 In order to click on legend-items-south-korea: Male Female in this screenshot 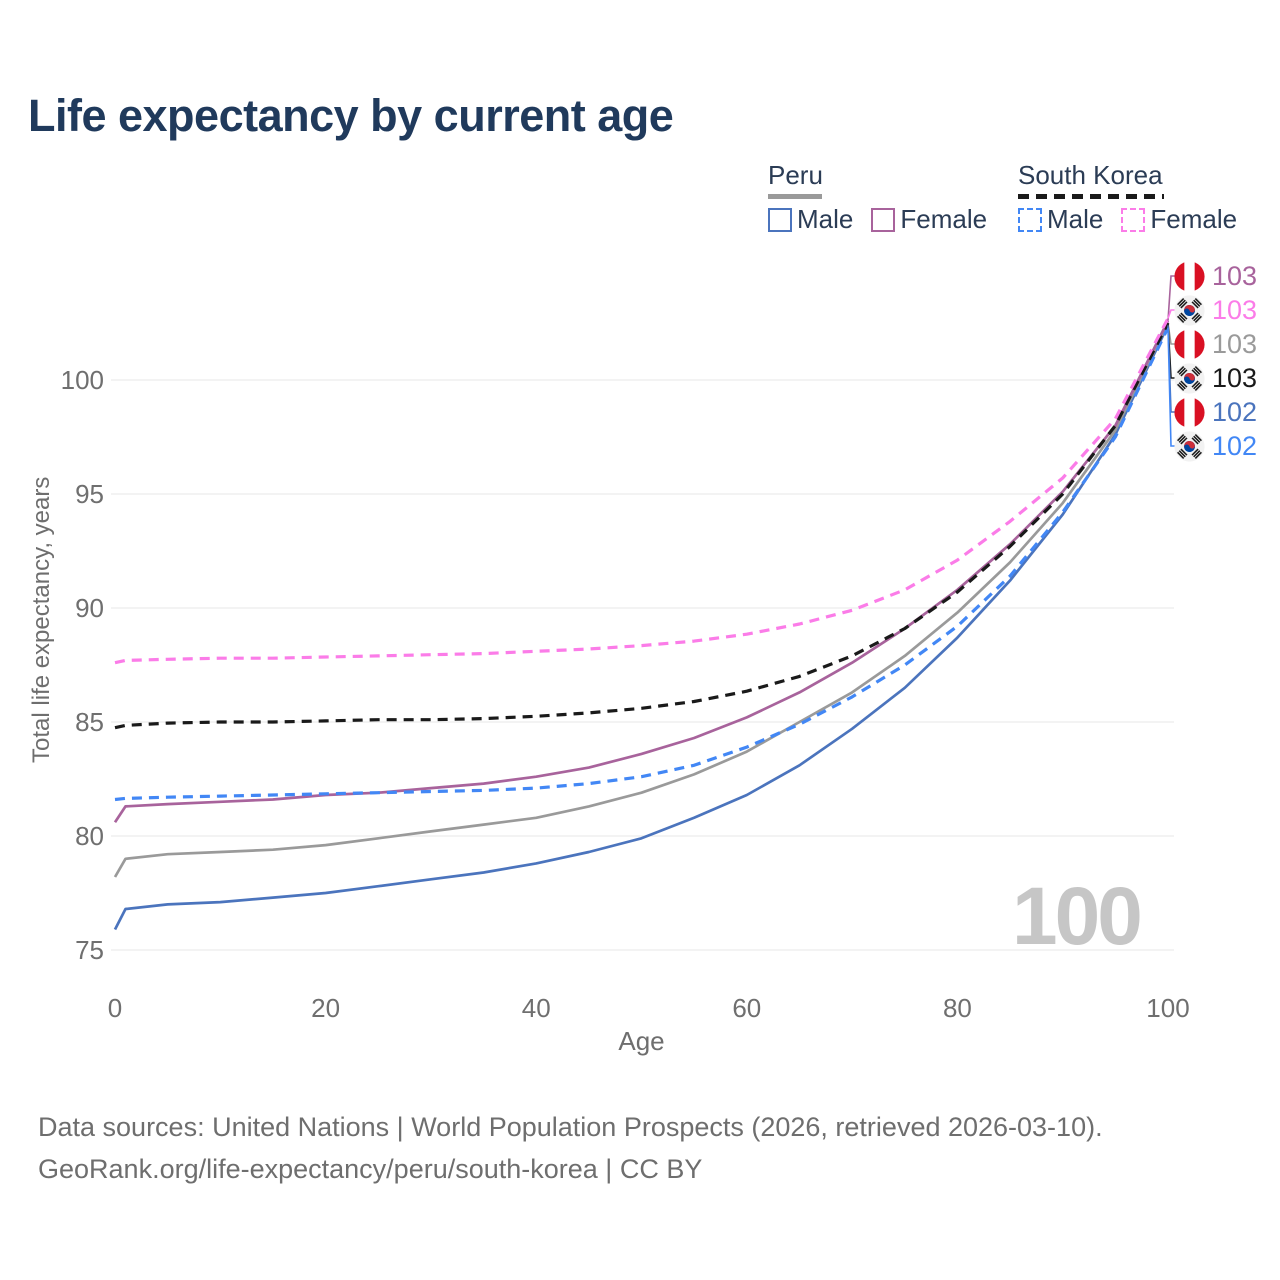, I will do `click(1127, 219)`.